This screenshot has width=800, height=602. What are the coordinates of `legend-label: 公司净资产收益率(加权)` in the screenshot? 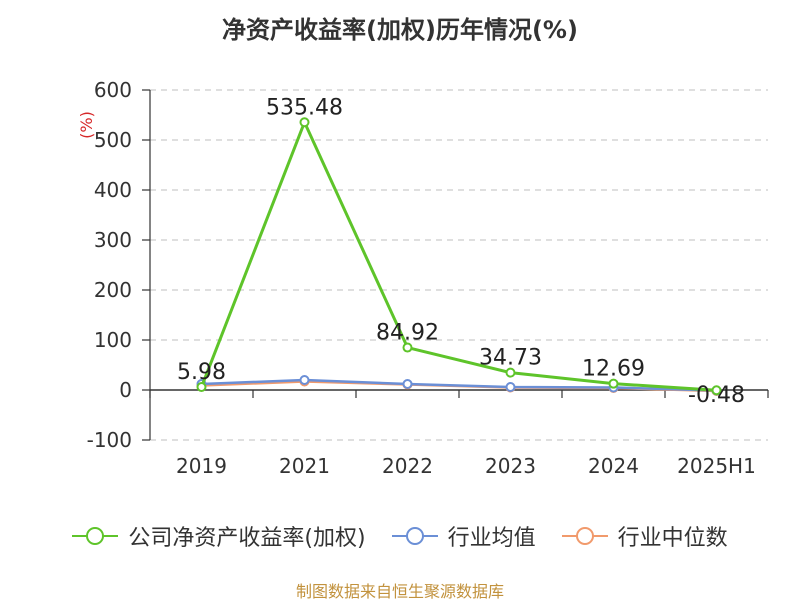 It's located at (247, 538).